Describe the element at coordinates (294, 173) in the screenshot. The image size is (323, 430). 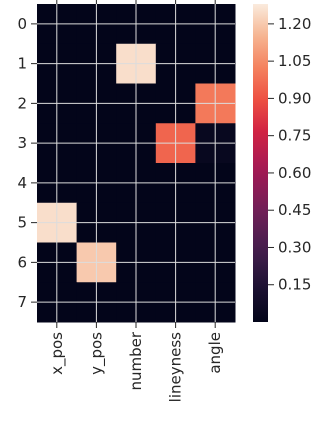
I see `colorbar-tick-label: 0.60` at that location.